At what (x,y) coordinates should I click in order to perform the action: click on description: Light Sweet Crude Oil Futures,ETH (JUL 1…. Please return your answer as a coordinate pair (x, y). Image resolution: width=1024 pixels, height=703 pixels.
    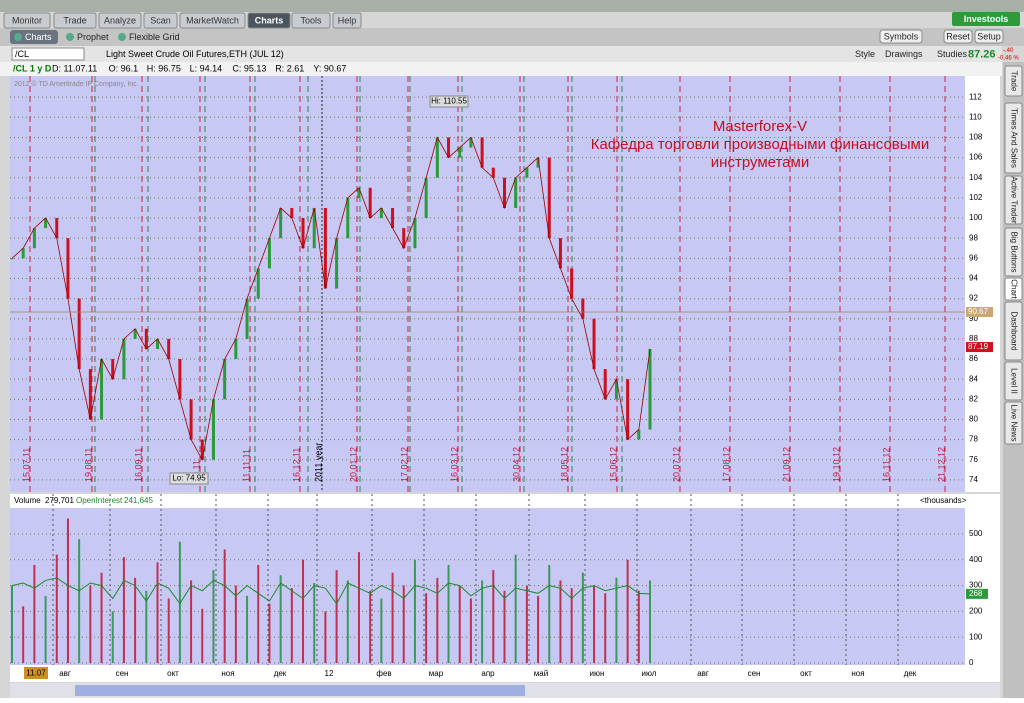
    Looking at the image, I should click on (195, 54).